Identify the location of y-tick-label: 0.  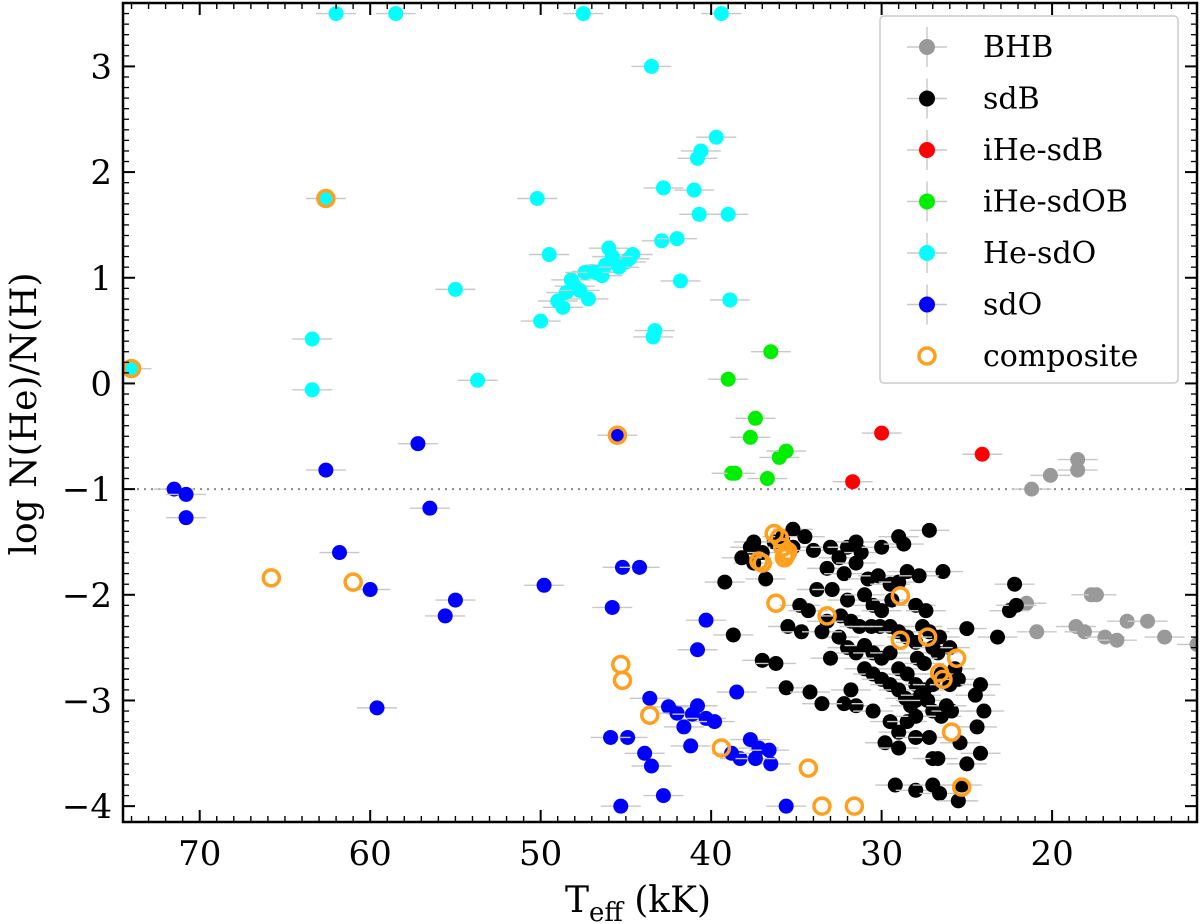
(101, 384).